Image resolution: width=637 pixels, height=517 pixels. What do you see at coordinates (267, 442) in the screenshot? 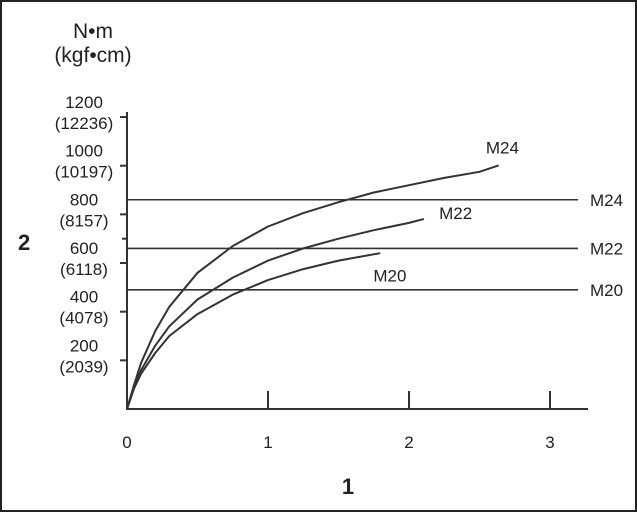
I see `x-tick-label: 1` at bounding box center [267, 442].